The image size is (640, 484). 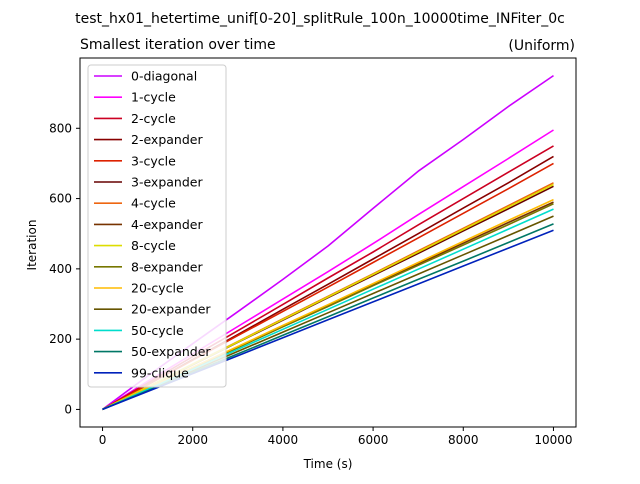 What do you see at coordinates (328, 464) in the screenshot?
I see `x-axis-label: Time (s)` at bounding box center [328, 464].